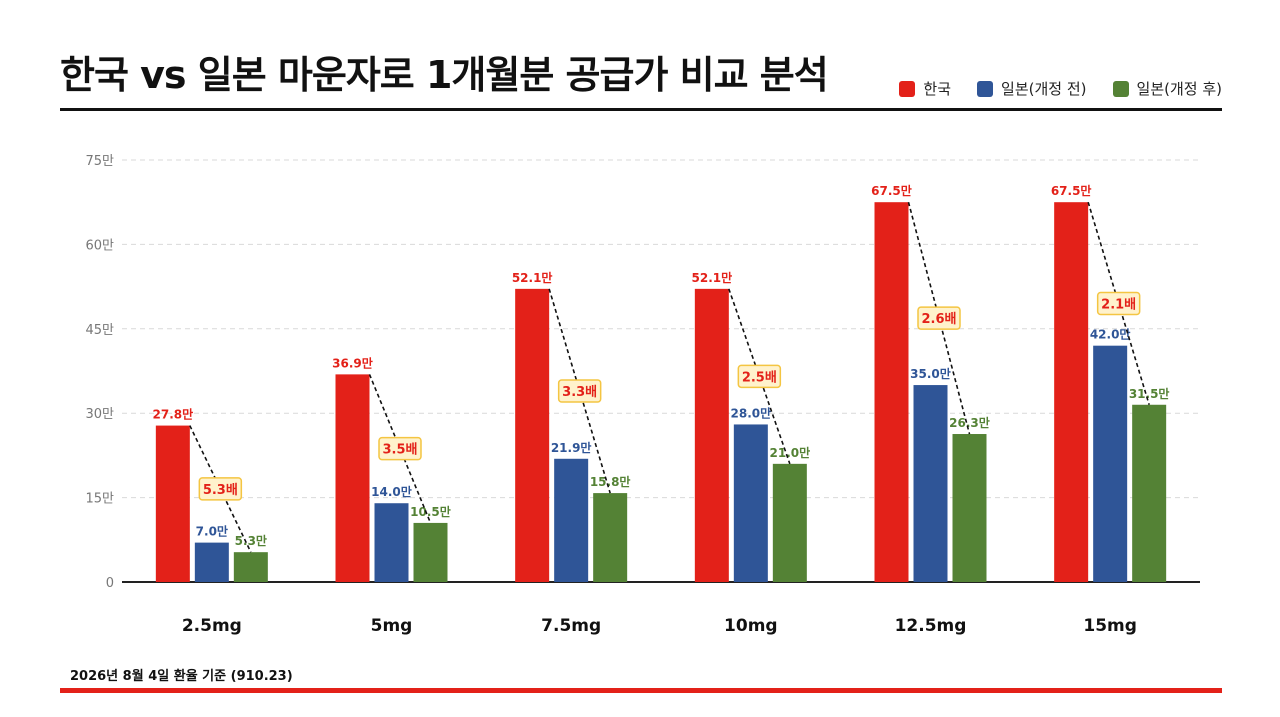  Describe the element at coordinates (641, 109) in the screenshot. I see `title-rule` at that location.